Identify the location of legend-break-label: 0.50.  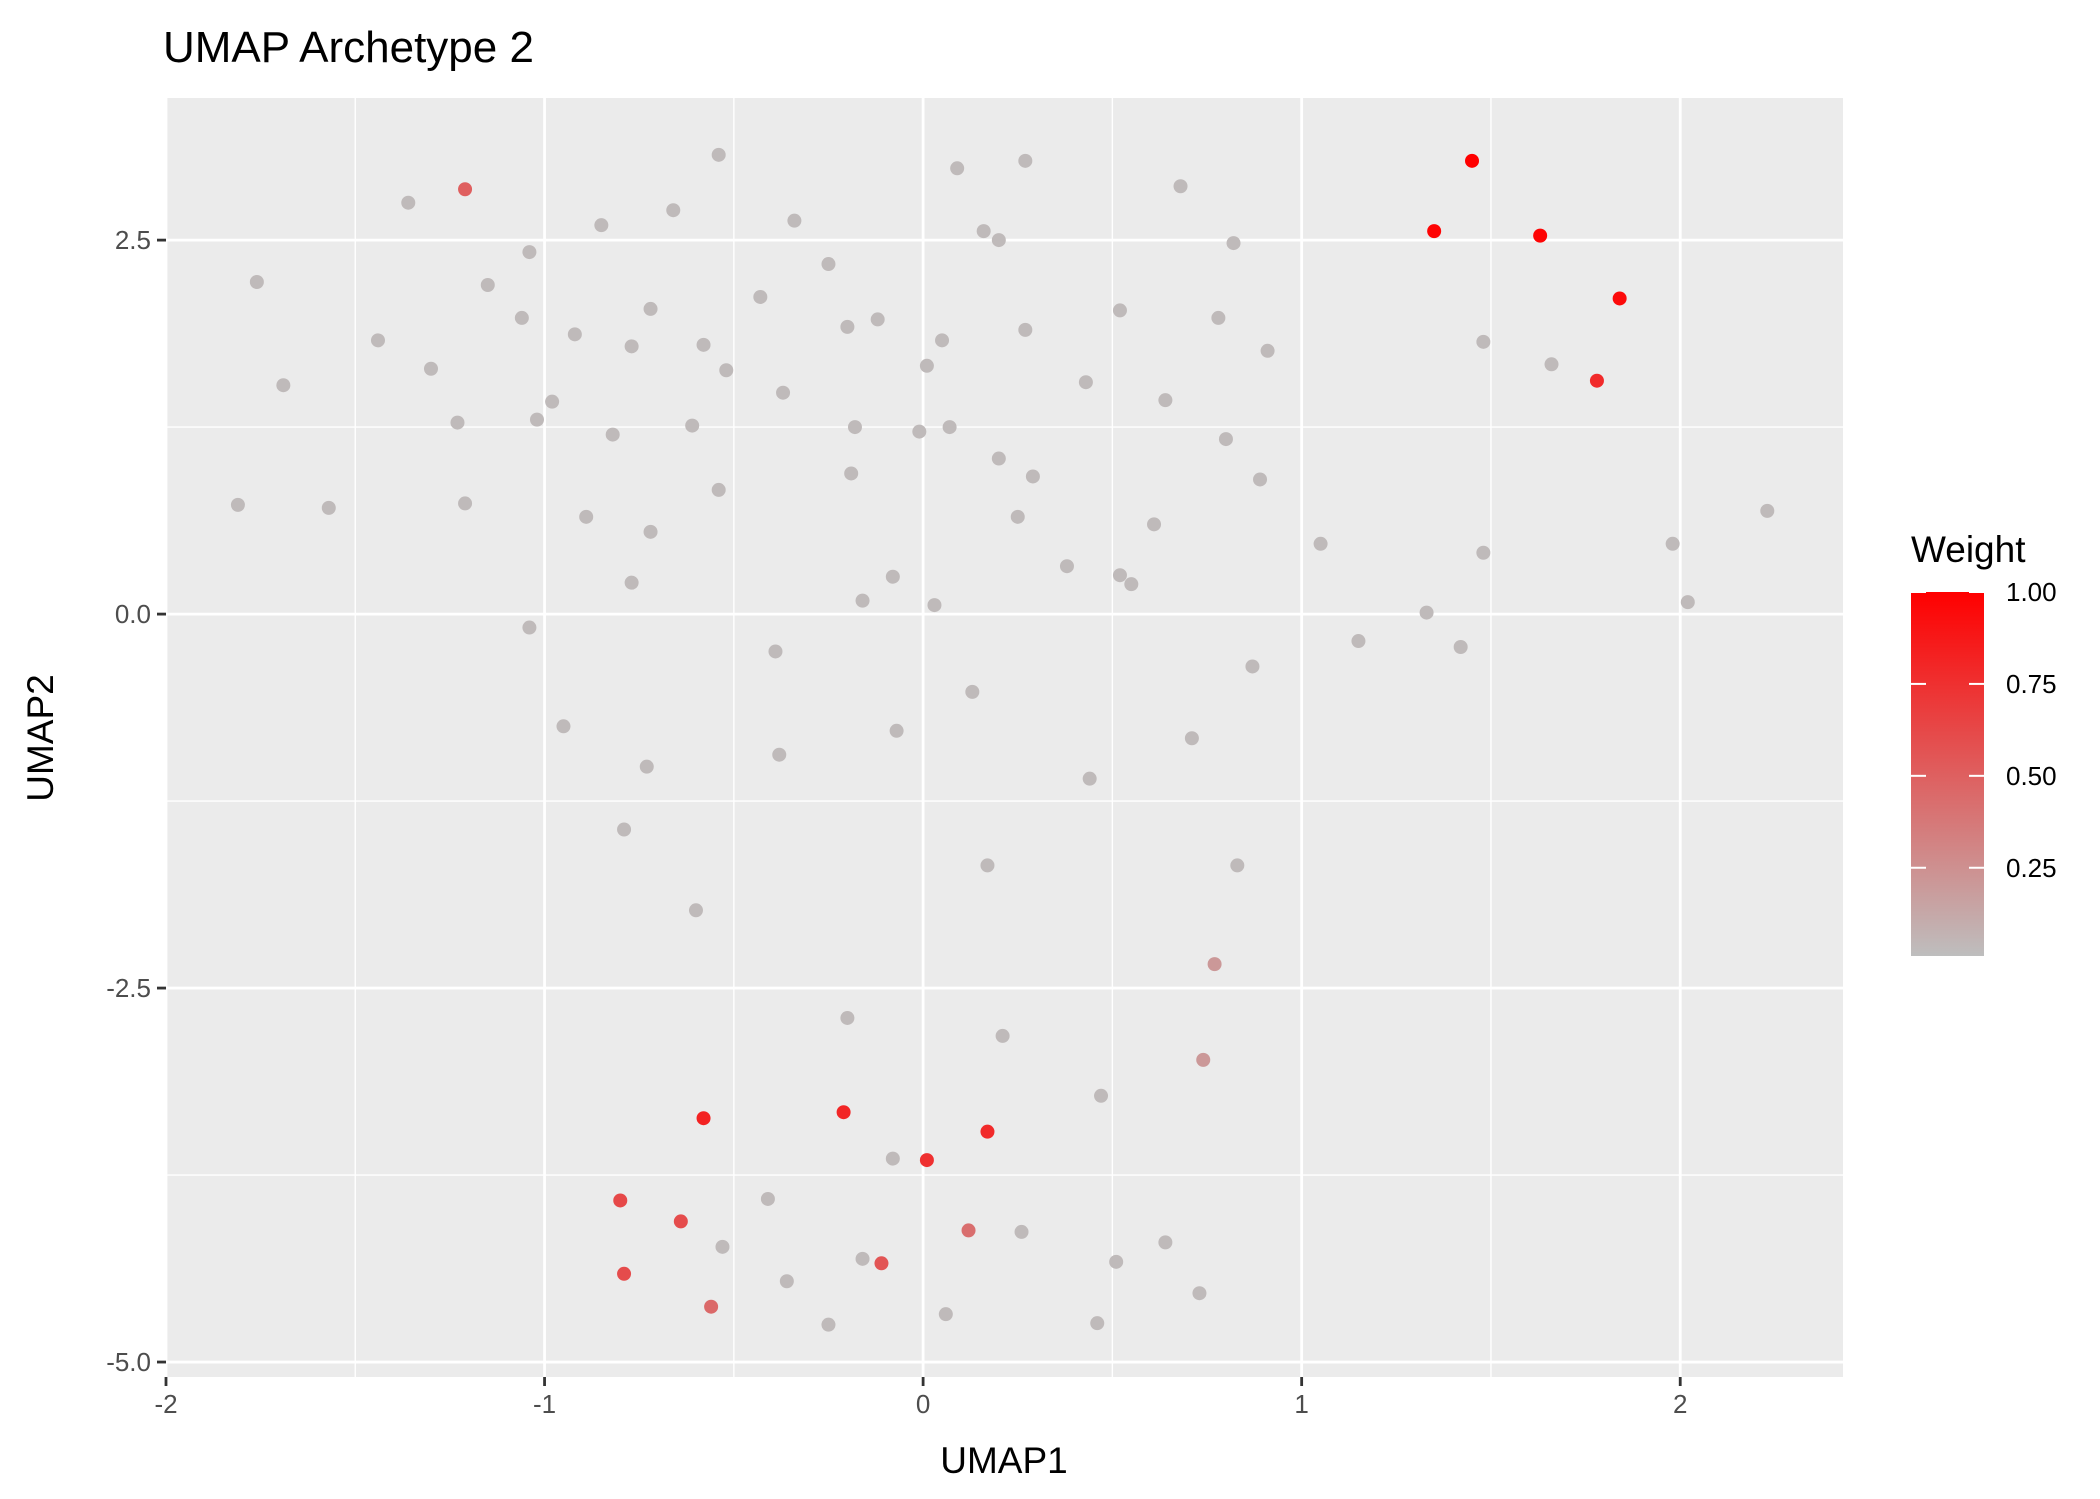
(2031, 776).